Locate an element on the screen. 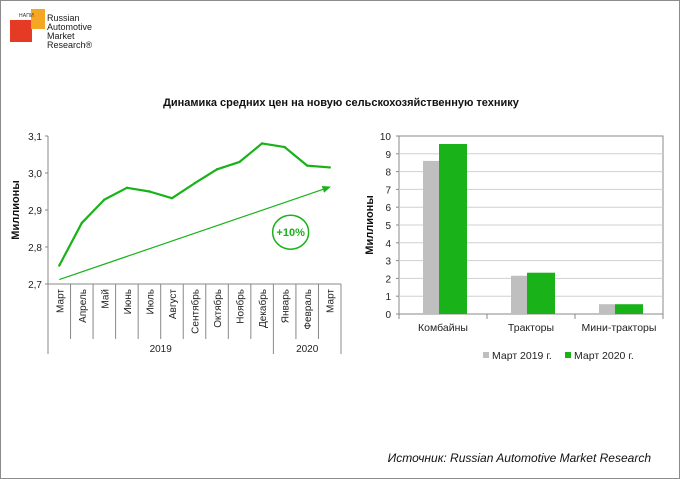  company-logo: НАПИ Russian Automotive Market Research® is located at coordinates (54, 37).